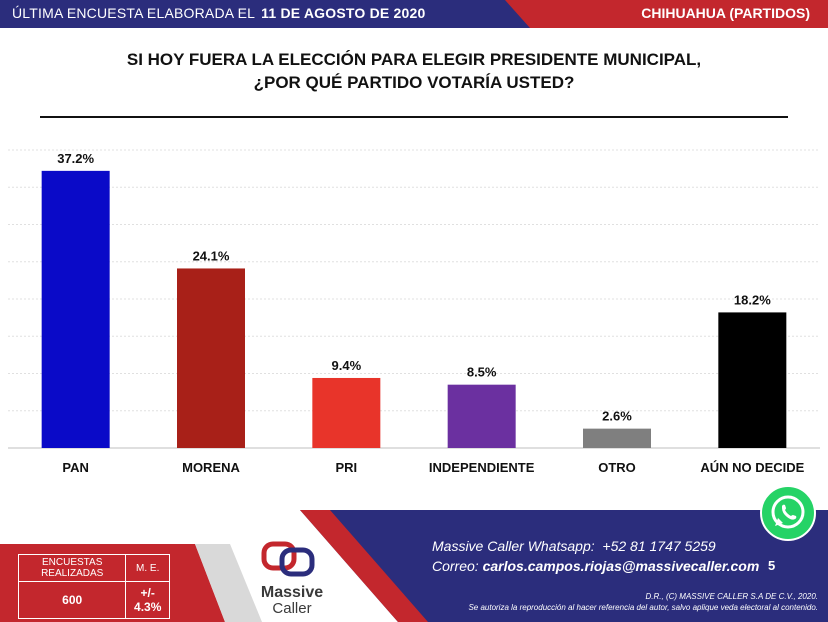  What do you see at coordinates (347, 365) in the screenshot?
I see `data-label: 9.4%` at bounding box center [347, 365].